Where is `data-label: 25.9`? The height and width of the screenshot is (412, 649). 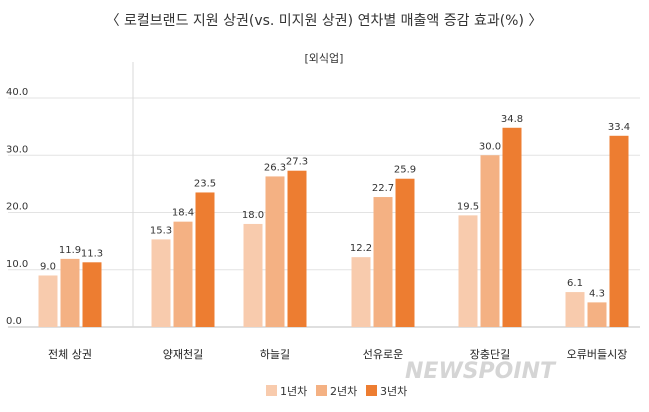
data-label: 25.9 is located at coordinates (405, 170).